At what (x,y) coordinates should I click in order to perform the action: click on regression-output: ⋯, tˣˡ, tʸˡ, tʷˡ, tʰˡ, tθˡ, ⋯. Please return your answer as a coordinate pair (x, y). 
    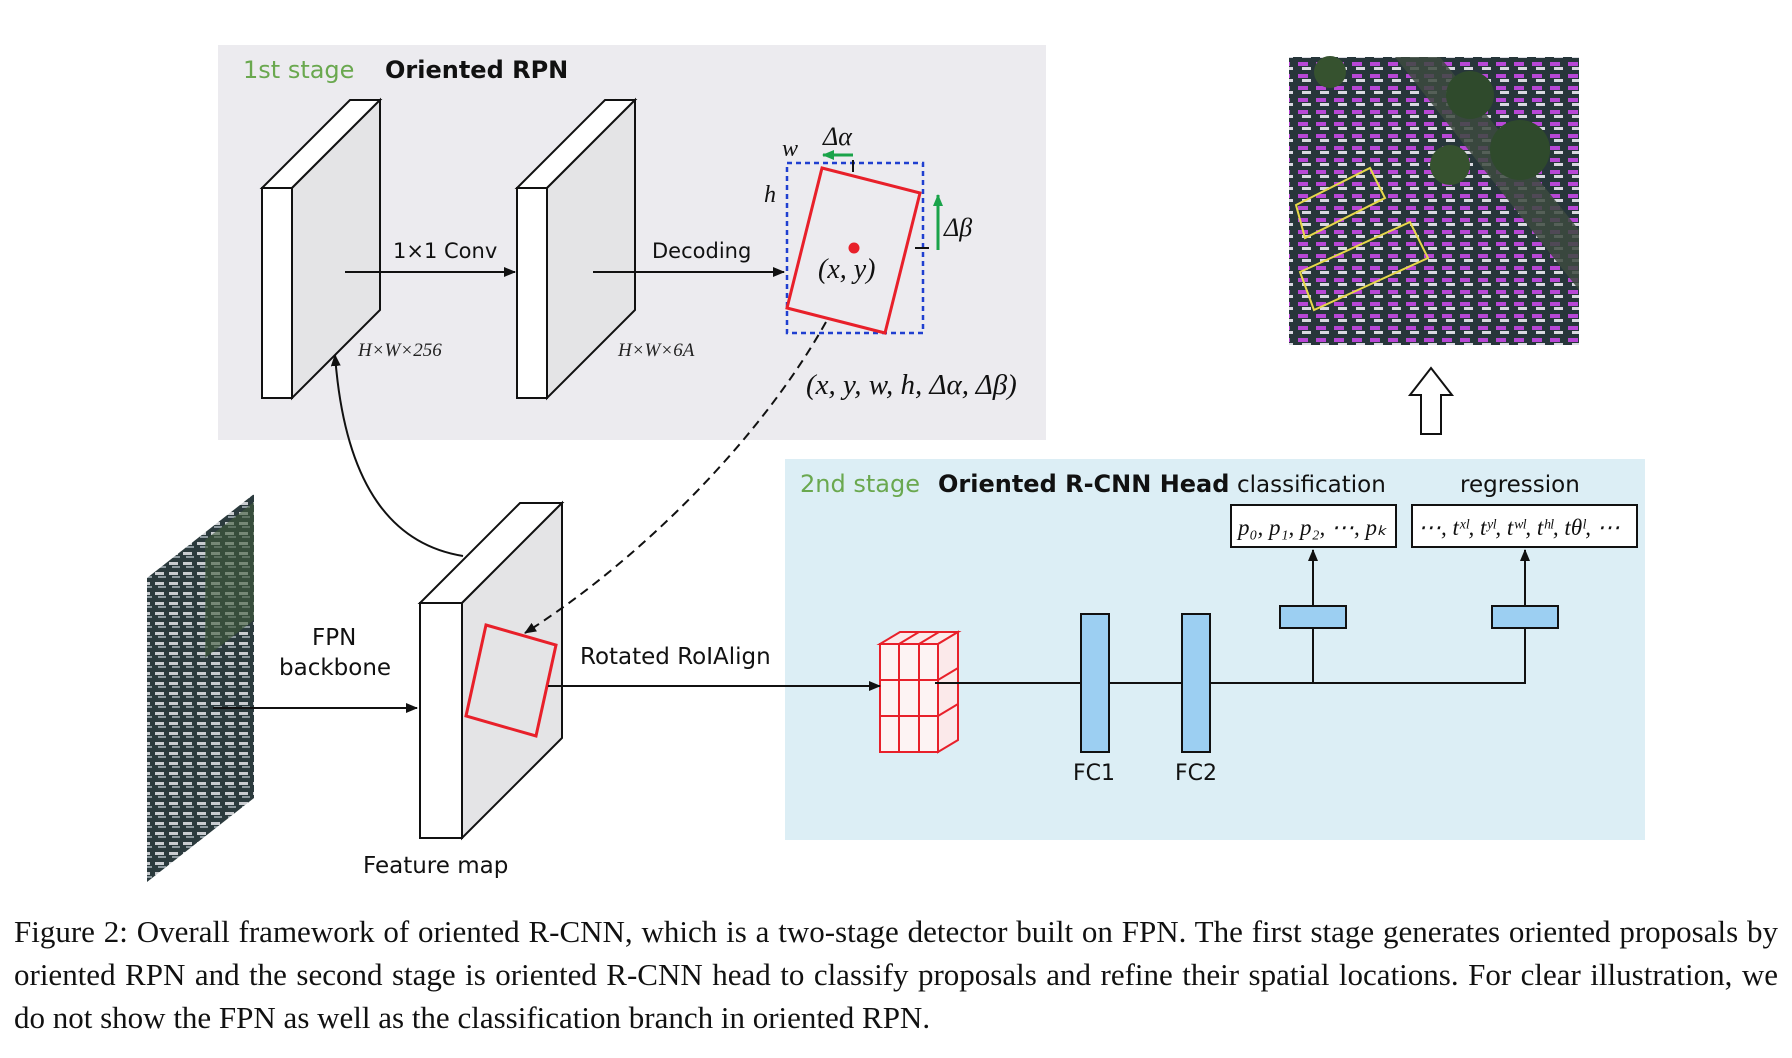
    Looking at the image, I should click on (1519, 527).